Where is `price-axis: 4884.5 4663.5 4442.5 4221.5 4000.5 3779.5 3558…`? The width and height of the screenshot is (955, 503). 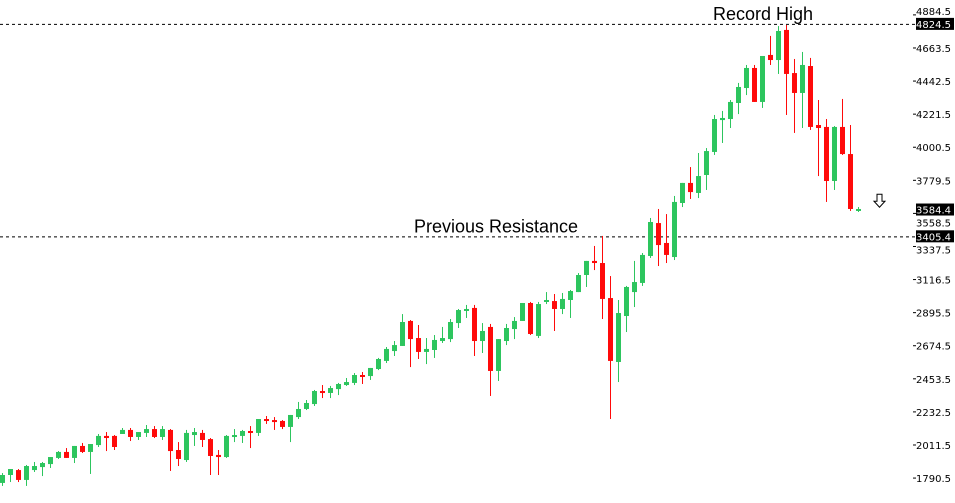 price-axis: 4884.5 4663.5 4442.5 4221.5 4000.5 3779.5 3558… is located at coordinates (933, 246).